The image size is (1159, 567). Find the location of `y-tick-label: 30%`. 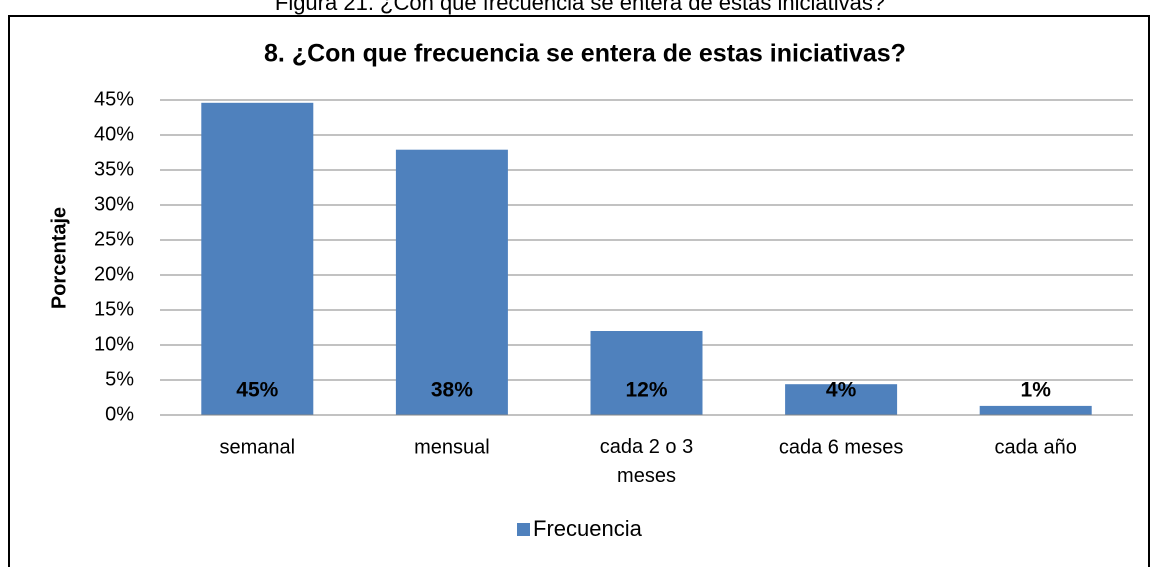

y-tick-label: 30% is located at coordinates (114, 204).